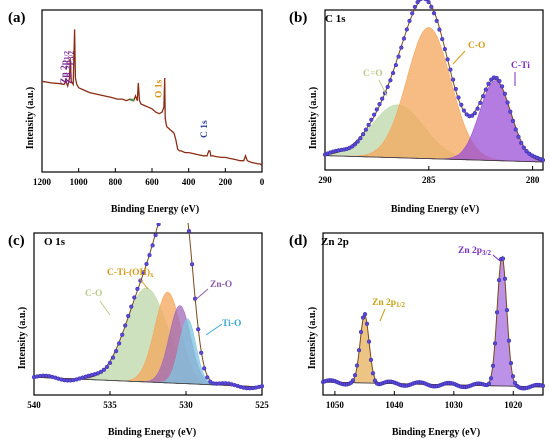 The image size is (550, 446). What do you see at coordinates (520, 66) in the screenshot?
I see `component-label: C-Ti` at bounding box center [520, 66].